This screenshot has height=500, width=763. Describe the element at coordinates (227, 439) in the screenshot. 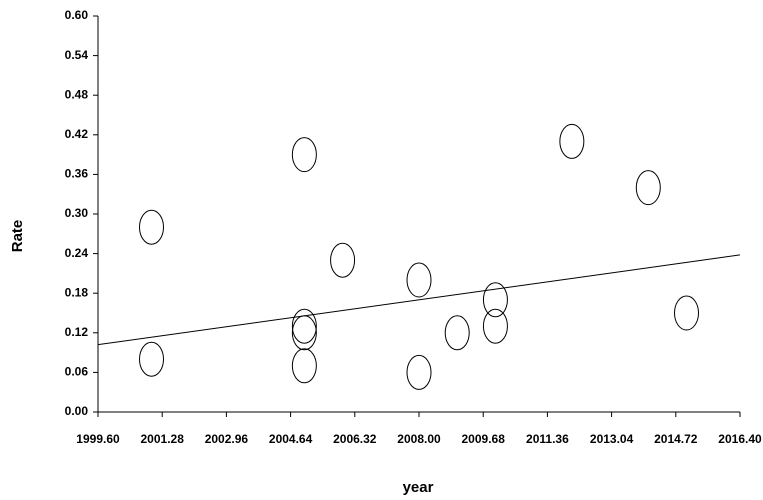

I see `x-tick-label: 2002.96` at that location.